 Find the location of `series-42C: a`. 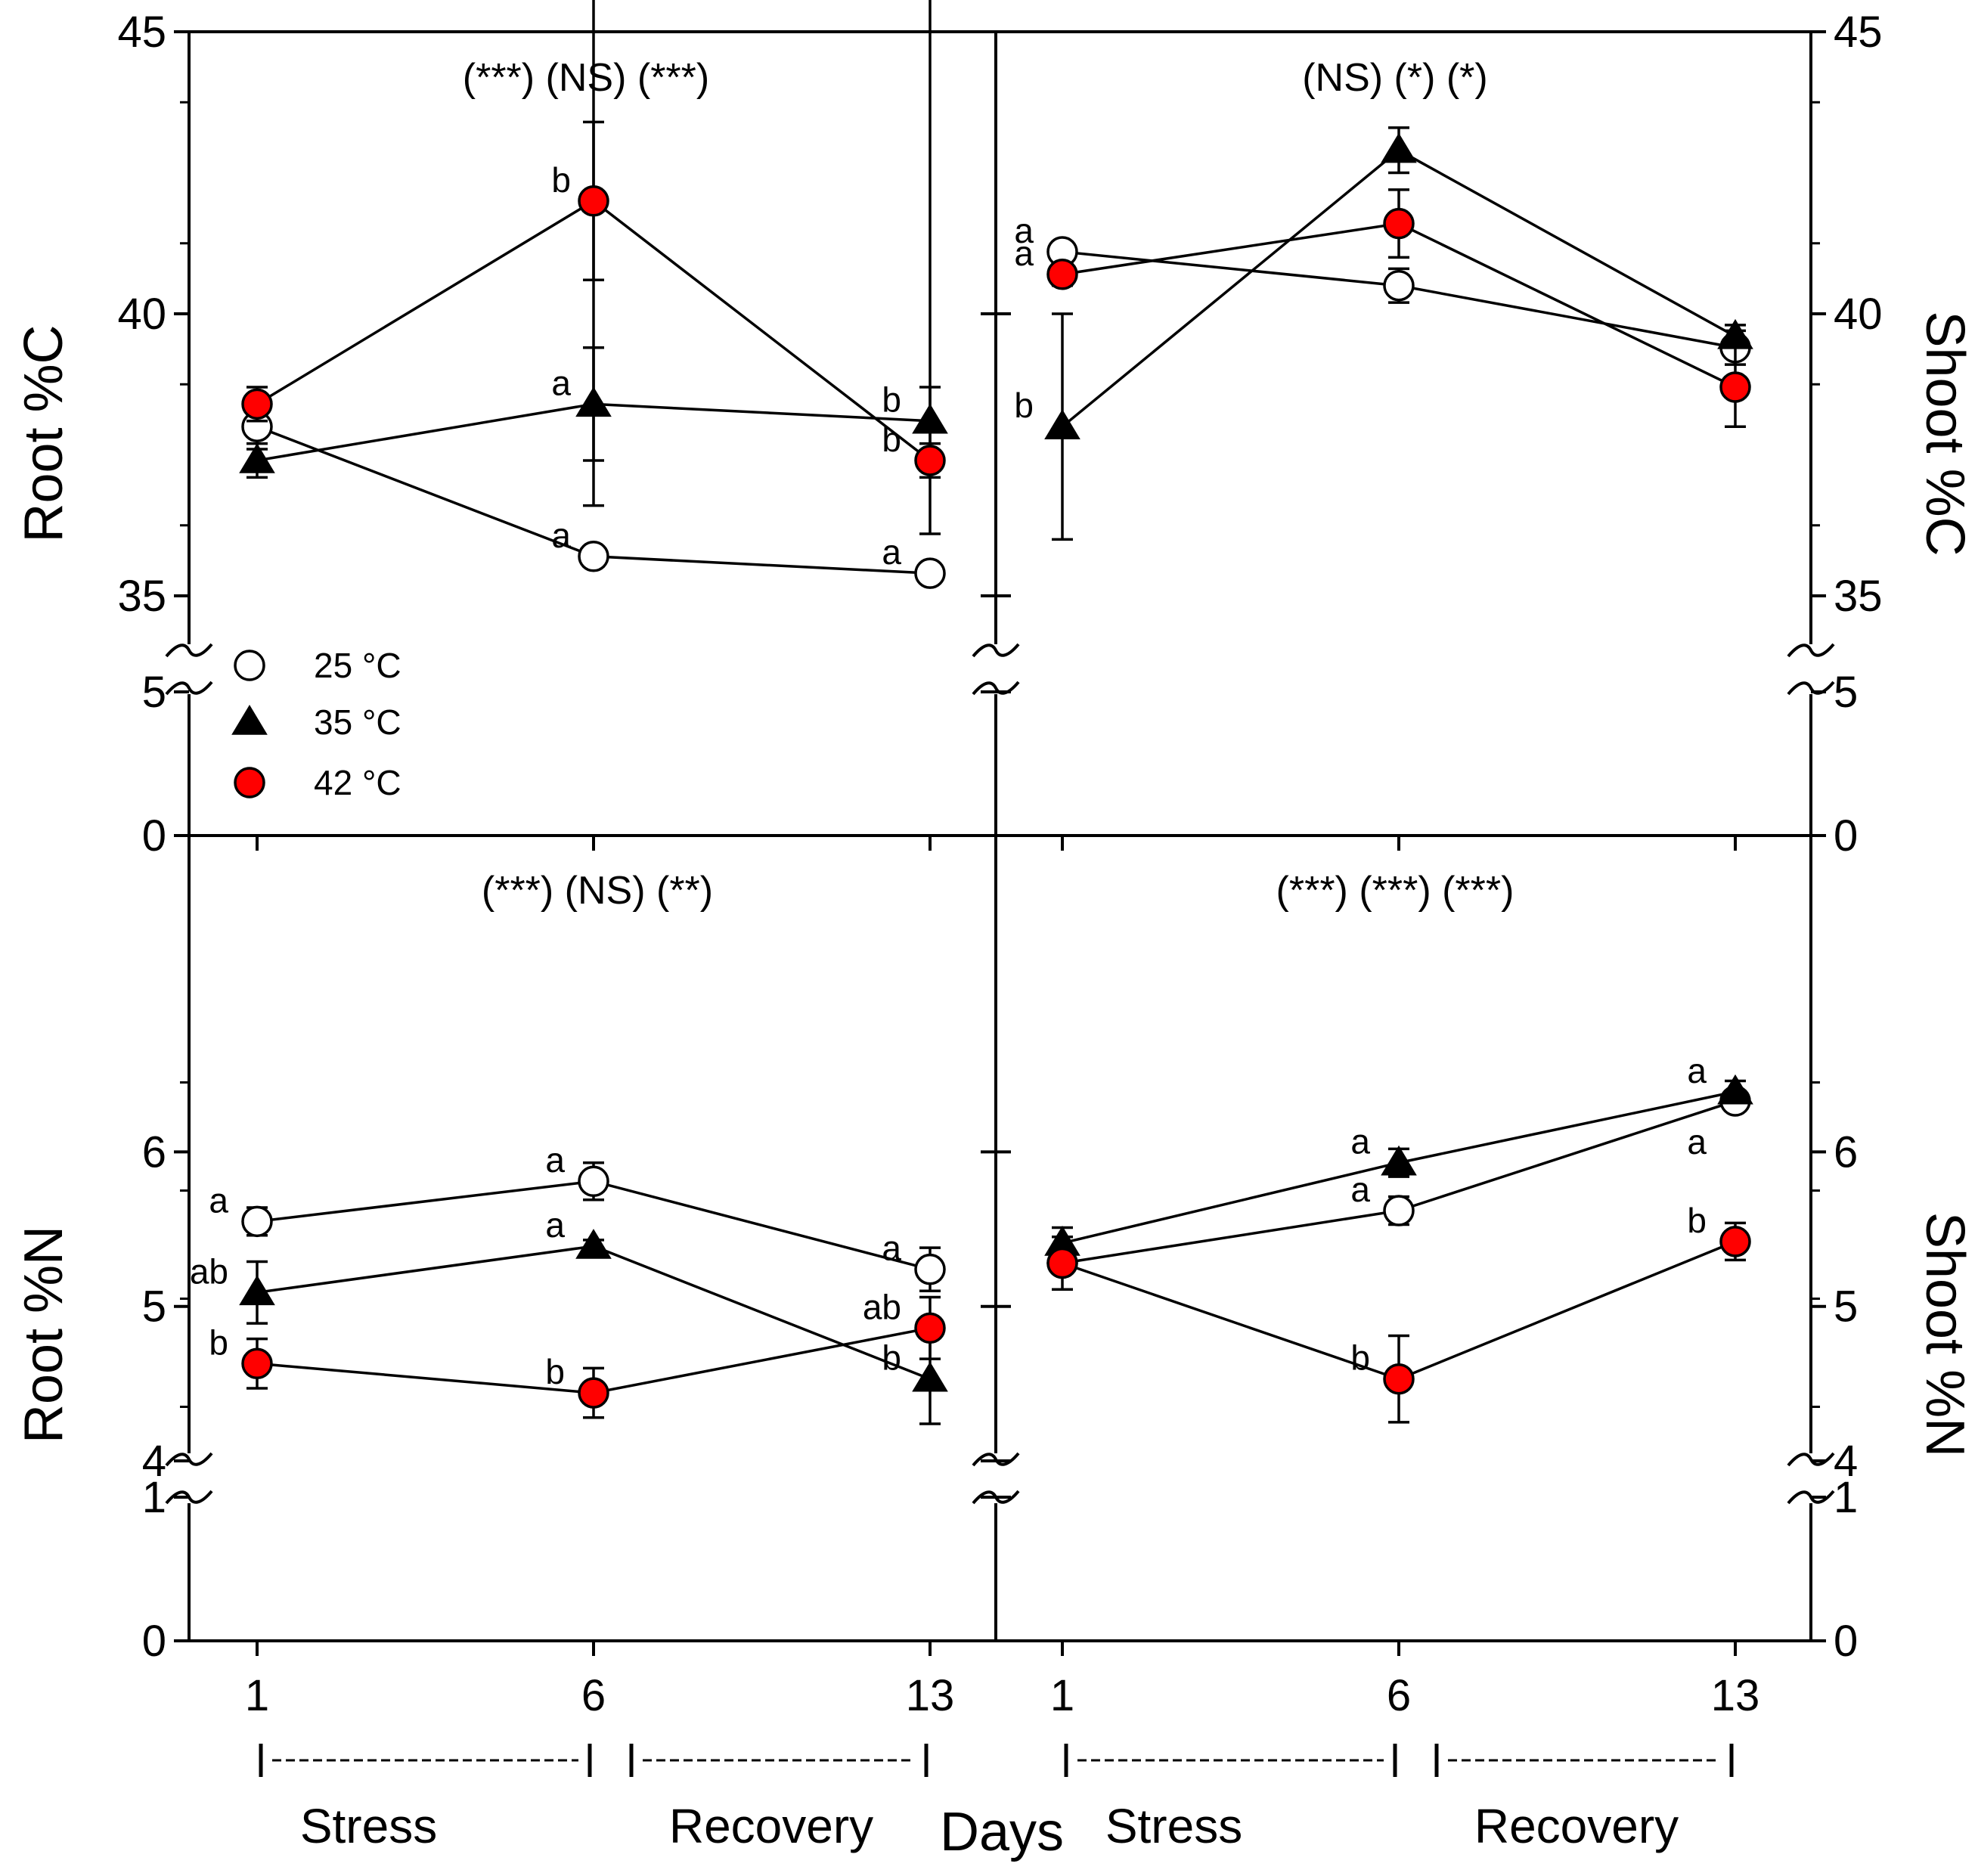

series-42C: a is located at coordinates (1383, 308).